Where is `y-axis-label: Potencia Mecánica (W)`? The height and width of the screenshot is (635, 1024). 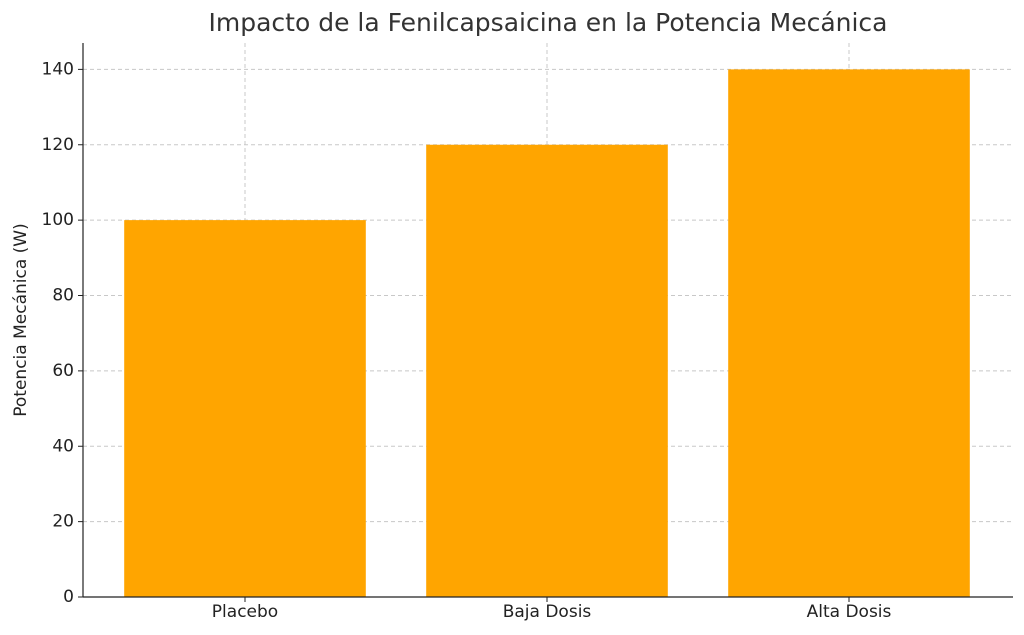
y-axis-label: Potencia Mecánica (W) is located at coordinates (21, 319).